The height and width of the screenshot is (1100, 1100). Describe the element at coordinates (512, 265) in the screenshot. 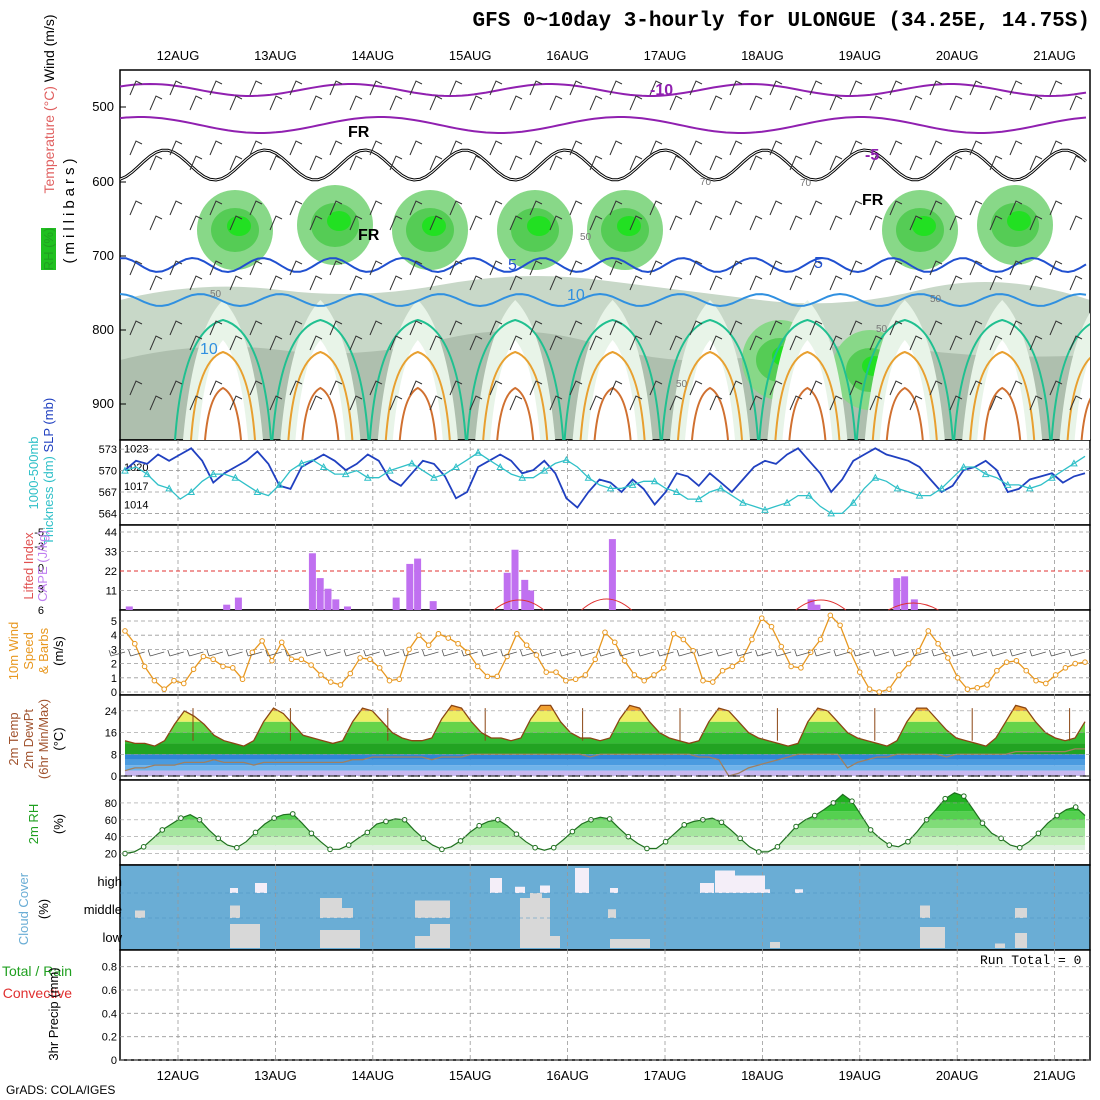

I see `contour-label: 5` at that location.